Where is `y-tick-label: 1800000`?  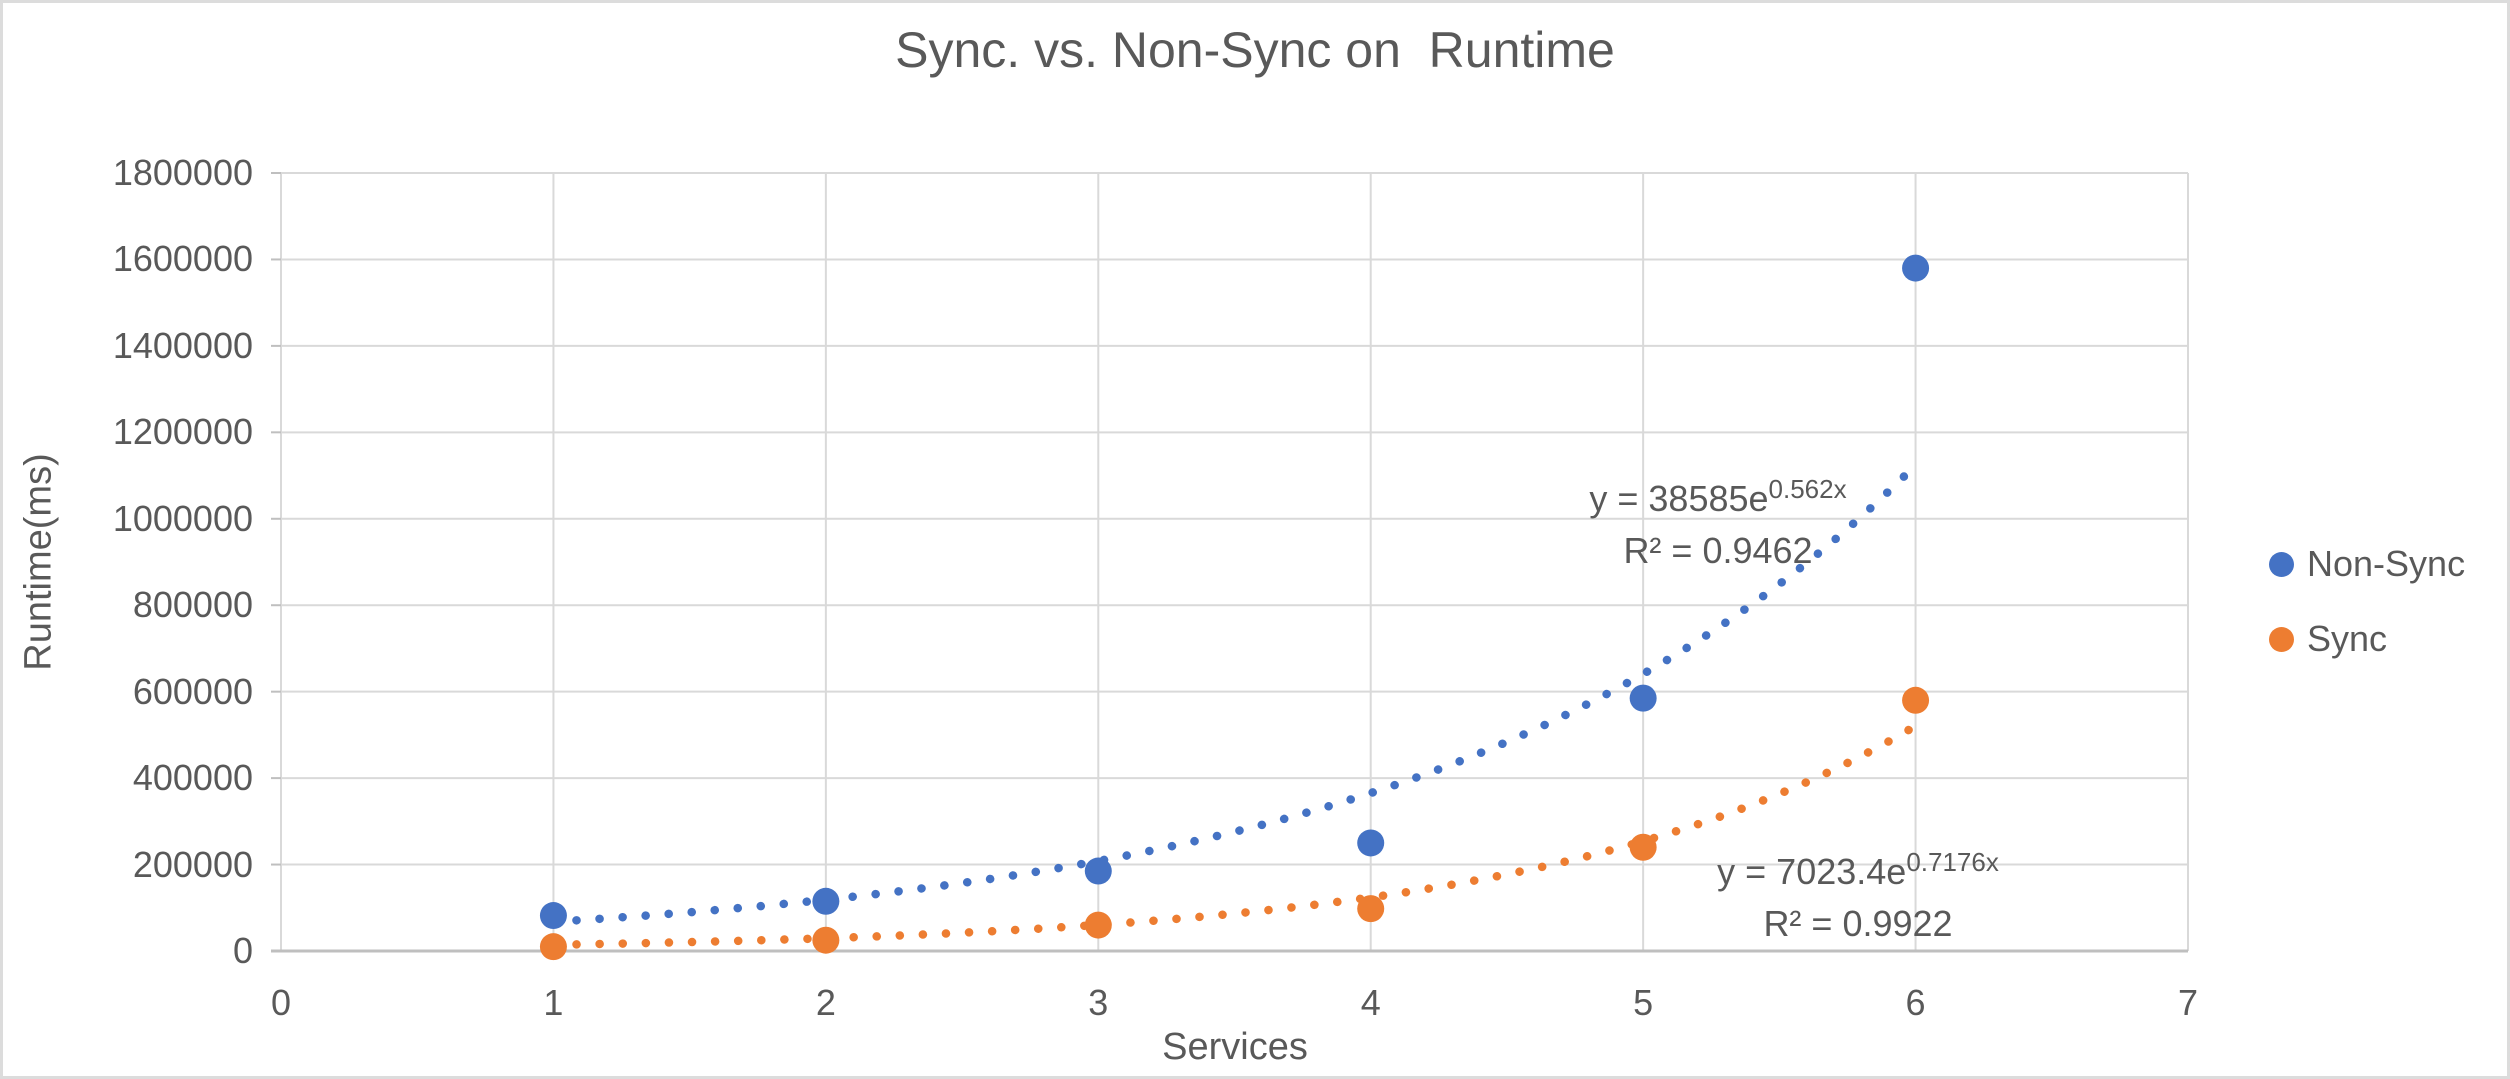
y-tick-label: 1800000 is located at coordinates (182, 172).